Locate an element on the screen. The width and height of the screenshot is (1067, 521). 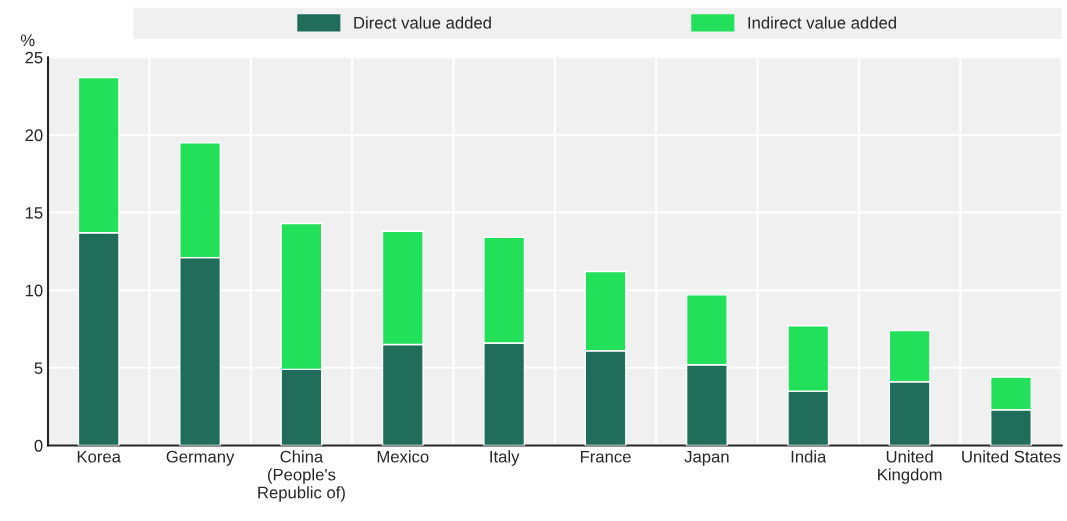
x-tick-label: United Kingdom is located at coordinates (910, 467).